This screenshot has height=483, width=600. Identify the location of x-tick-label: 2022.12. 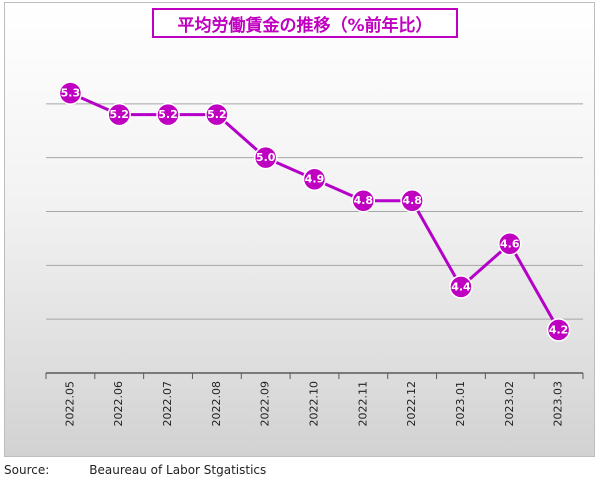
(411, 404).